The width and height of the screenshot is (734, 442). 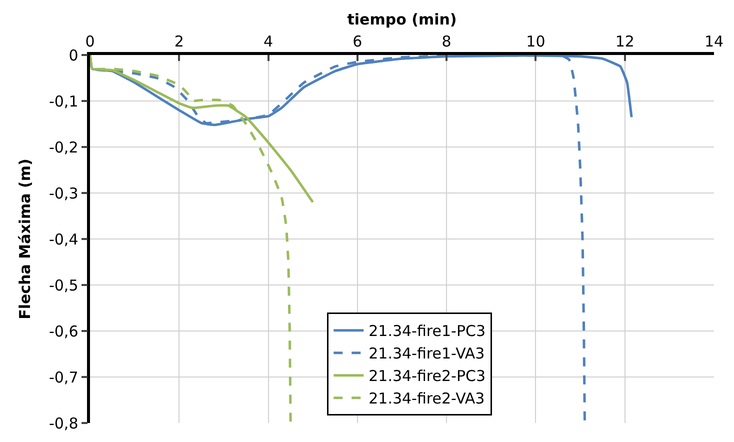 I want to click on x-tick-label: 8, so click(x=447, y=41).